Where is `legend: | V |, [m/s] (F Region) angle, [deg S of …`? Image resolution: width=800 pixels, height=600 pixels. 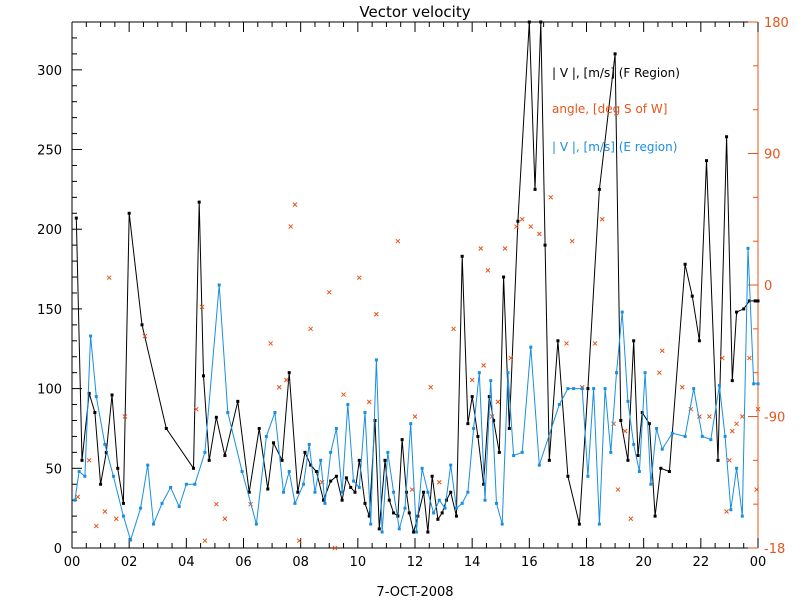
legend: | V |, [m/s] (F Region) angle, [deg S of … is located at coordinates (616, 110).